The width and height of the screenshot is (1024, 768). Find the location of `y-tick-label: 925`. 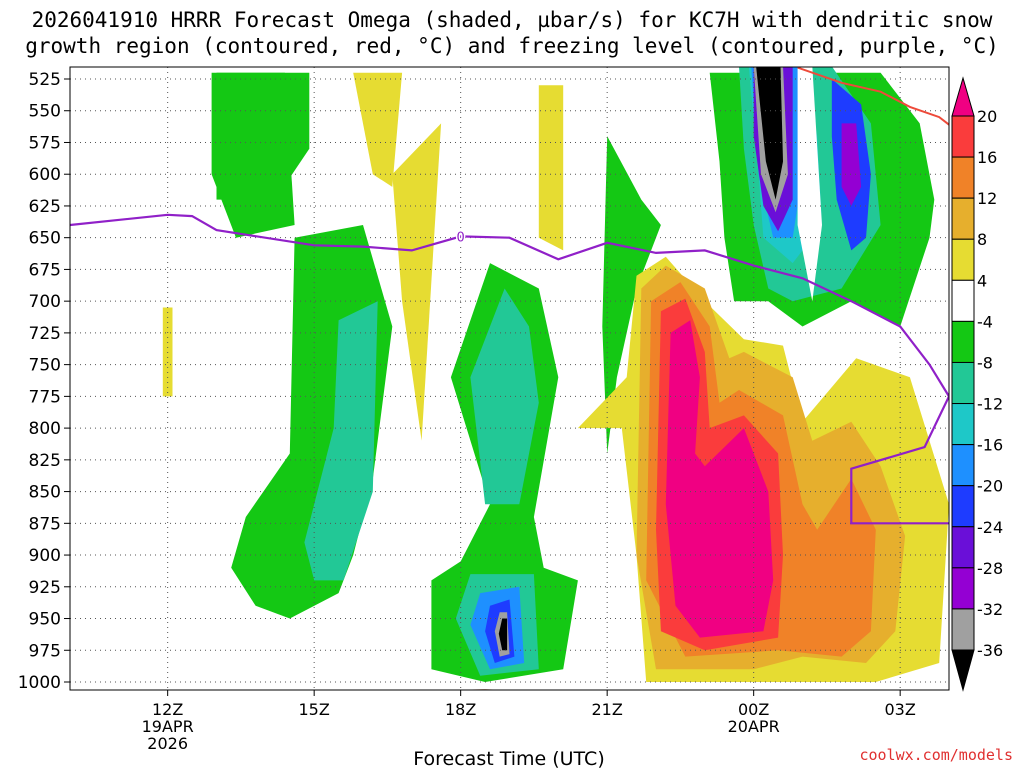

y-tick-label: 925 is located at coordinates (45, 588).